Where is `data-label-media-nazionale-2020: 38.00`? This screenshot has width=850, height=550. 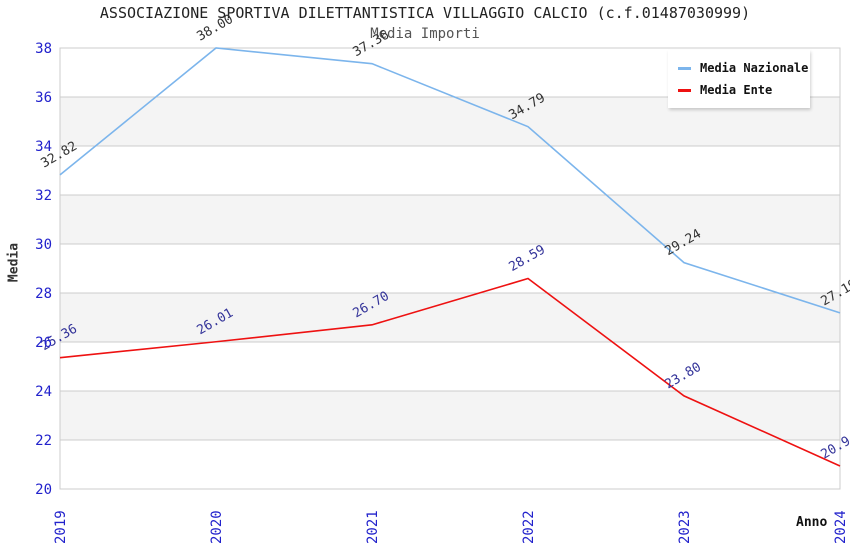
data-label-media-nazionale-2020: 38.00 is located at coordinates (215, 28).